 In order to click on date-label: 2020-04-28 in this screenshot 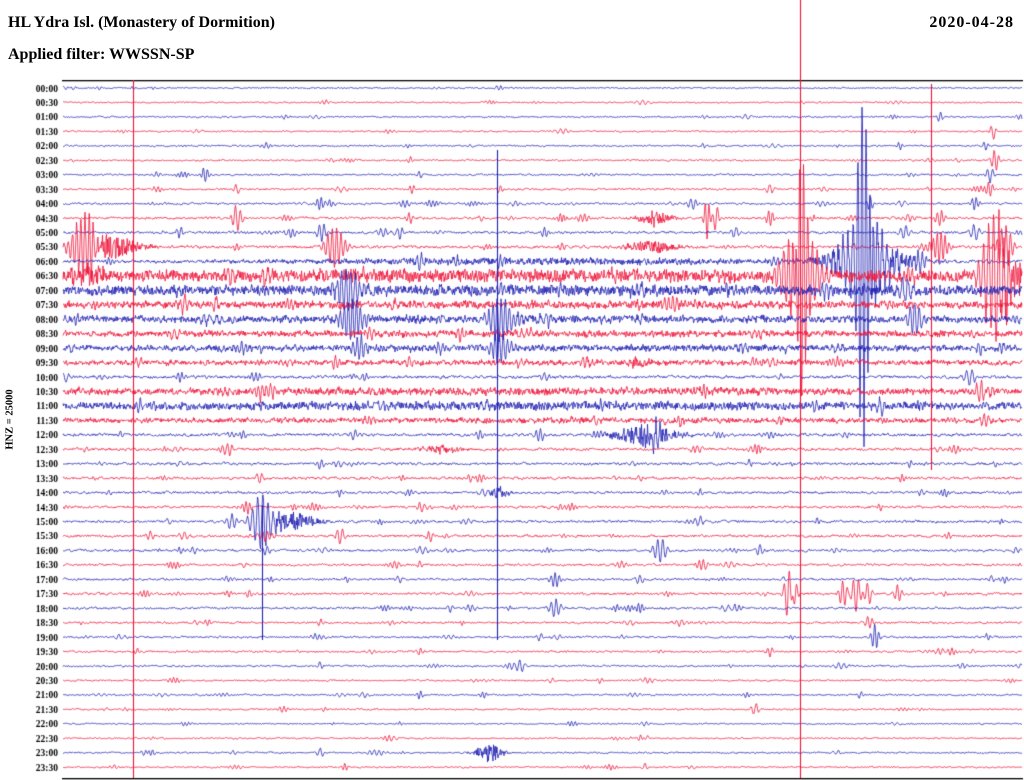, I will do `click(971, 22)`.